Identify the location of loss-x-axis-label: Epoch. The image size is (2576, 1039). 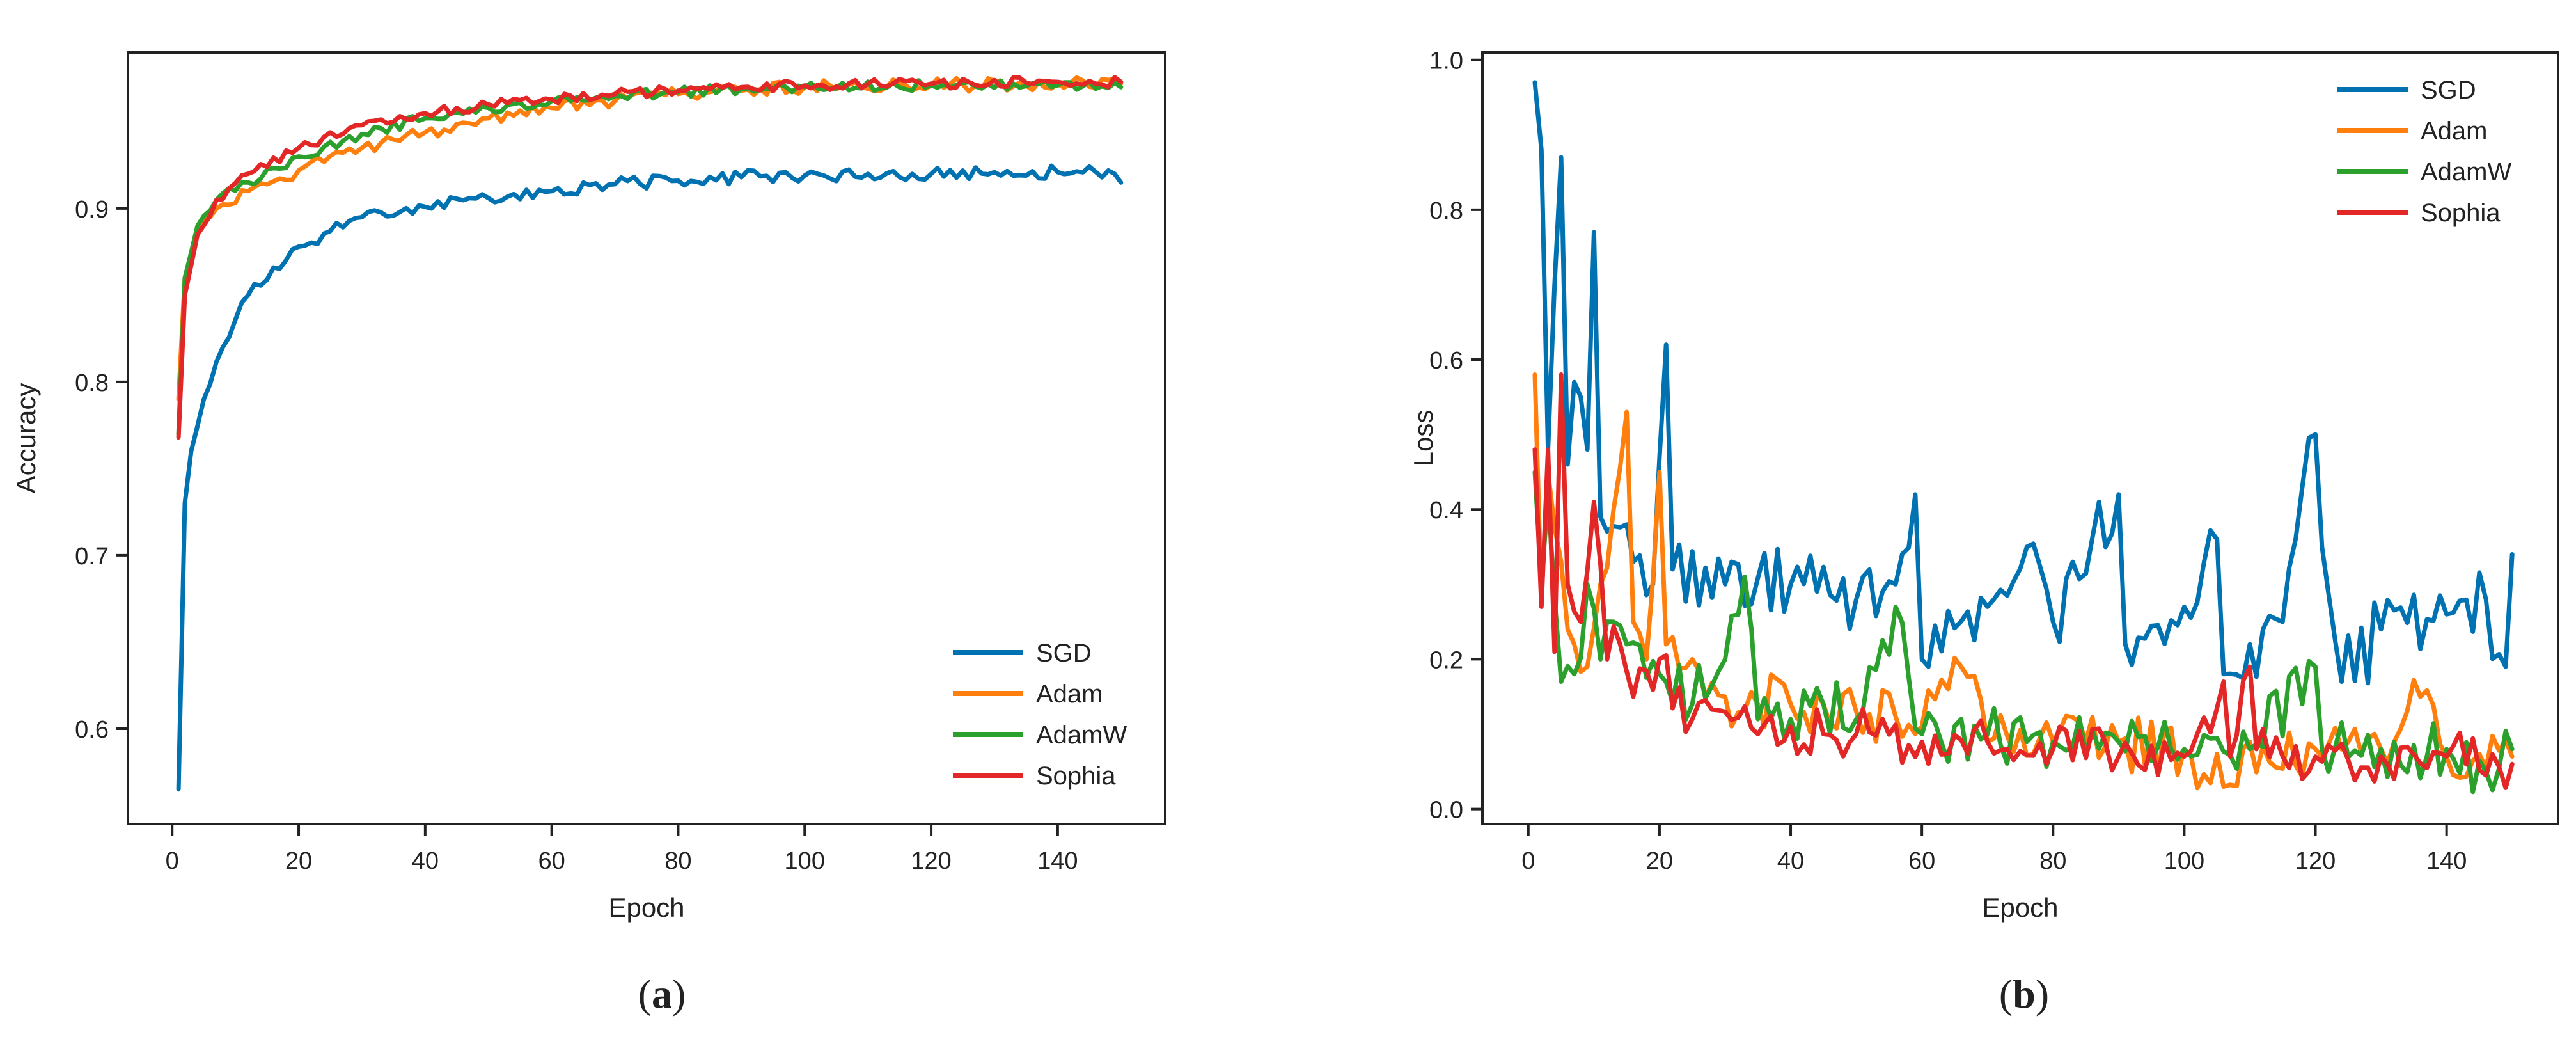
(2020, 907).